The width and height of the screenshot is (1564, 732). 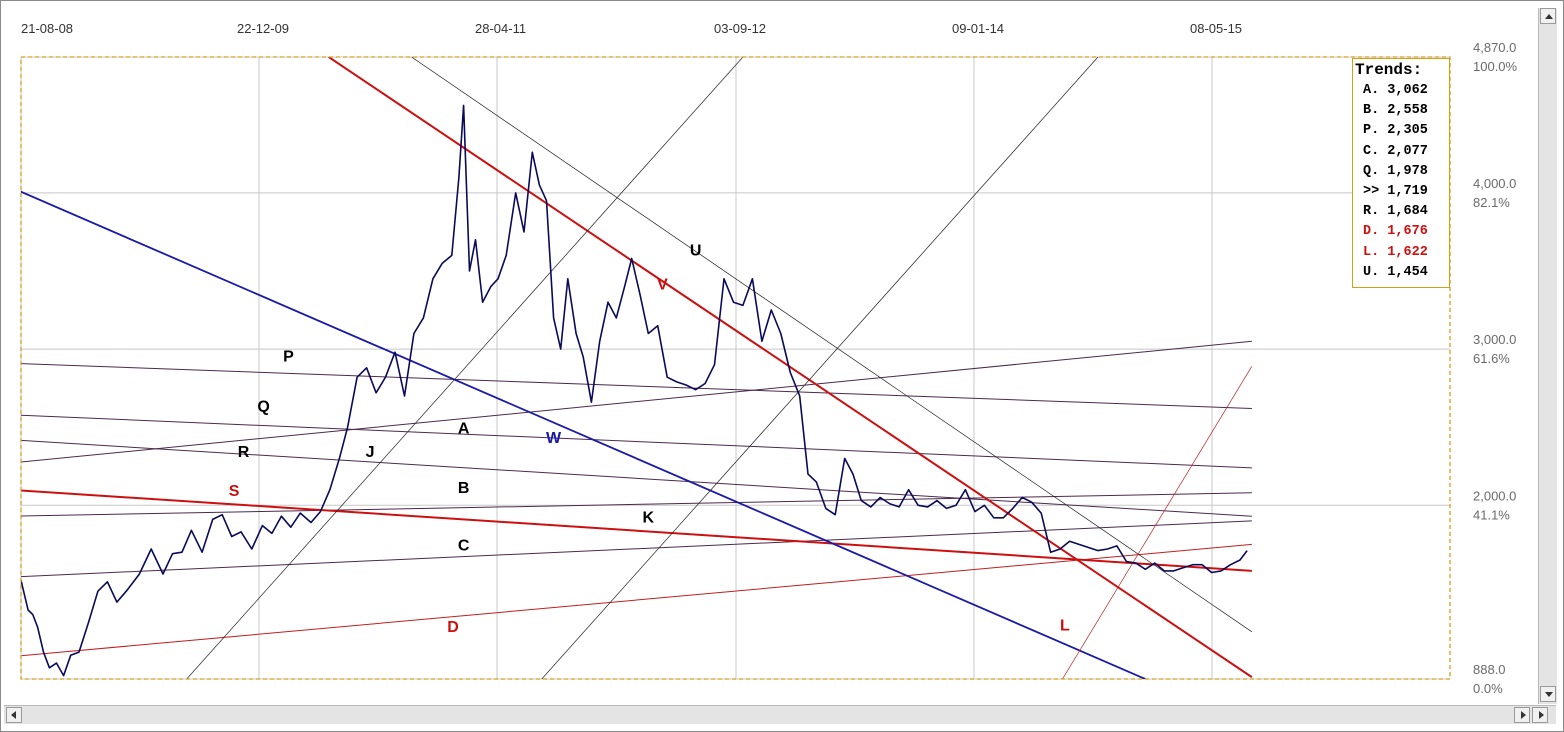 I want to click on chevron-left-icon, so click(x=13, y=715).